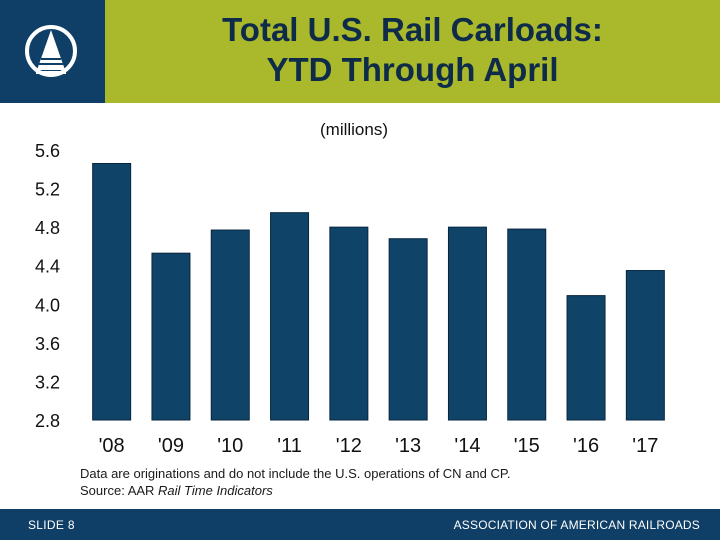  Describe the element at coordinates (412, 29) in the screenshot. I see `title-line-1: Total U.S. Rail Carloads:` at that location.